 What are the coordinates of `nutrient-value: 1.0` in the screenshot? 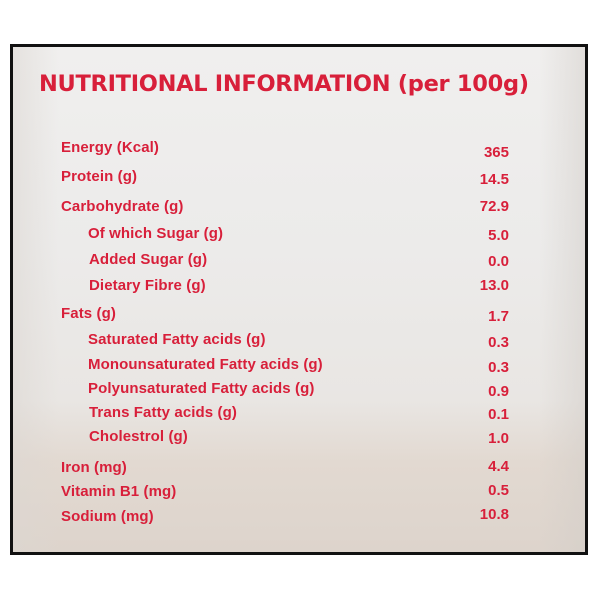 It's located at (498, 438).